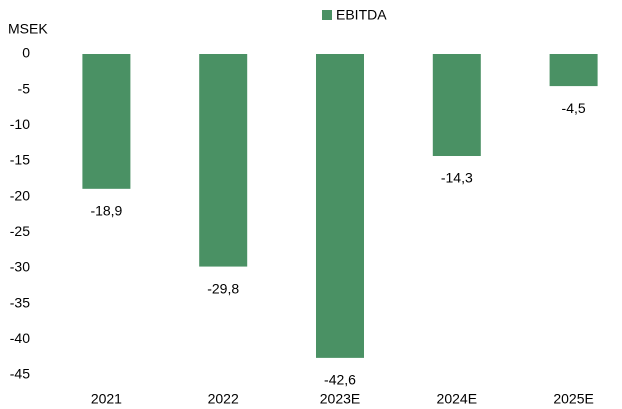  Describe the element at coordinates (223, 288) in the screenshot. I see `data-label: -29,8` at that location.